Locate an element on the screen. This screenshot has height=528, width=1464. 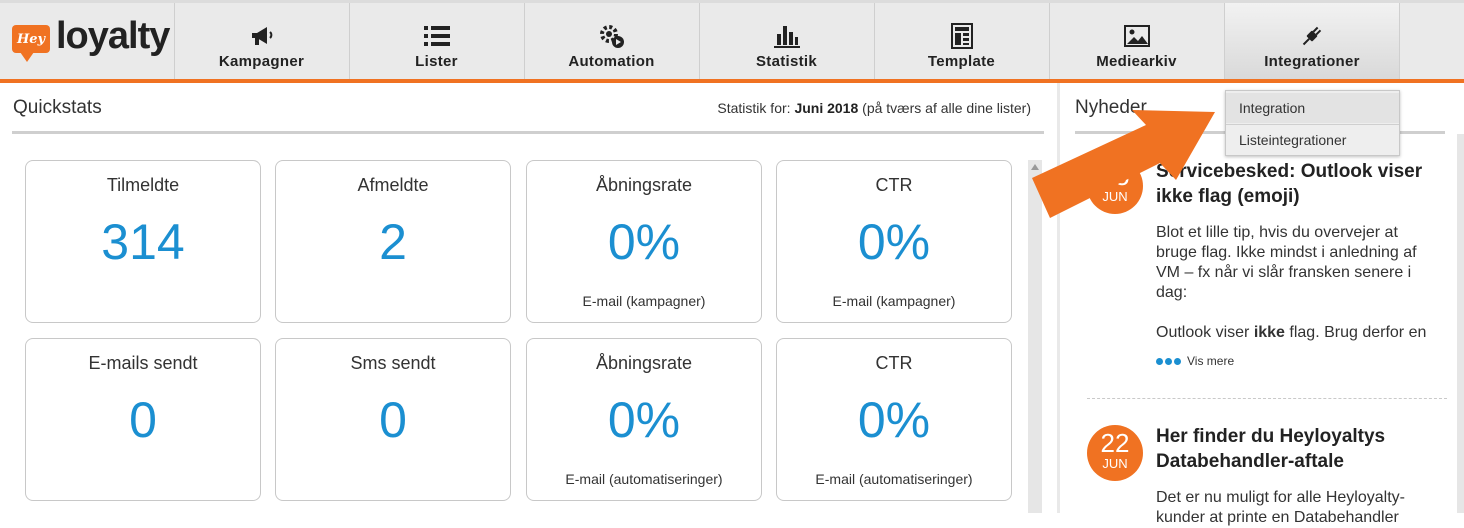
stat-card-label: Tilmeldte is located at coordinates (143, 185).